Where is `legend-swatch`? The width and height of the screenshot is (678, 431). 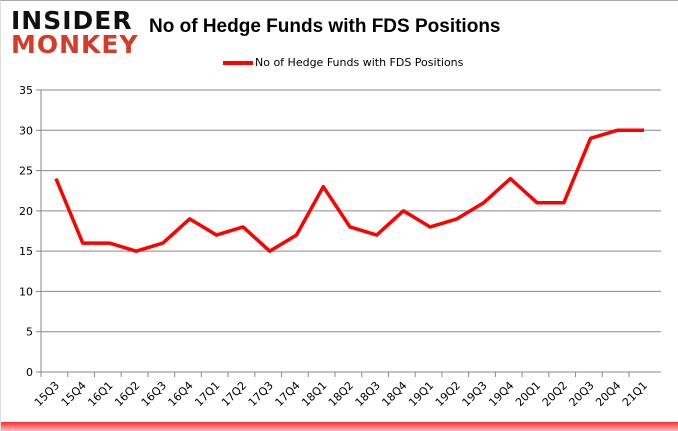 legend-swatch is located at coordinates (238, 62).